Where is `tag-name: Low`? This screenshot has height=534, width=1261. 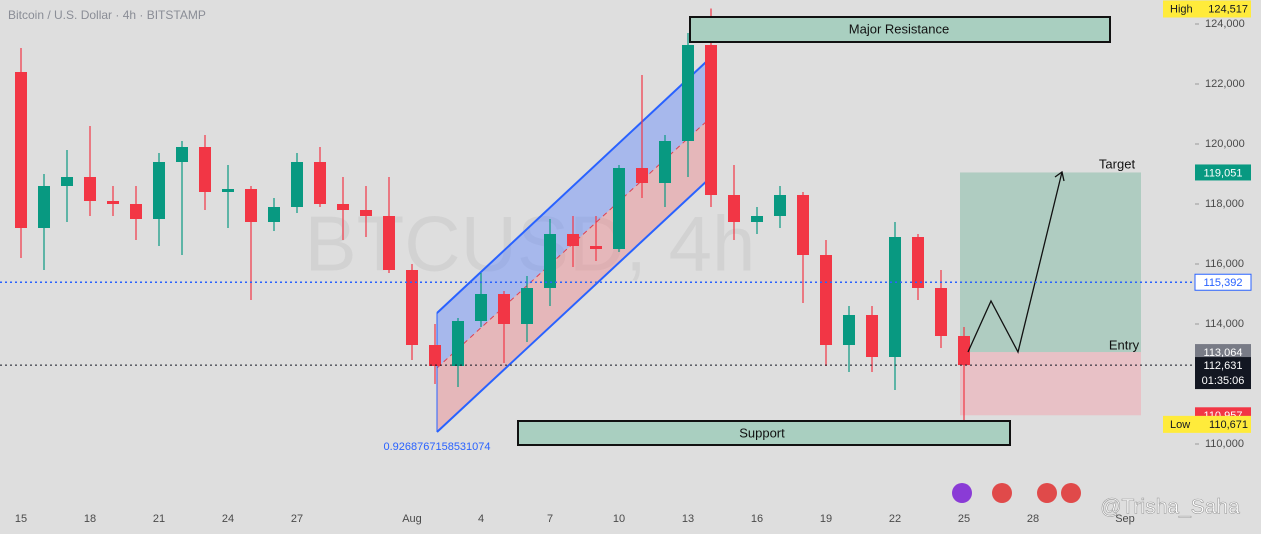 tag-name: Low is located at coordinates (1180, 425).